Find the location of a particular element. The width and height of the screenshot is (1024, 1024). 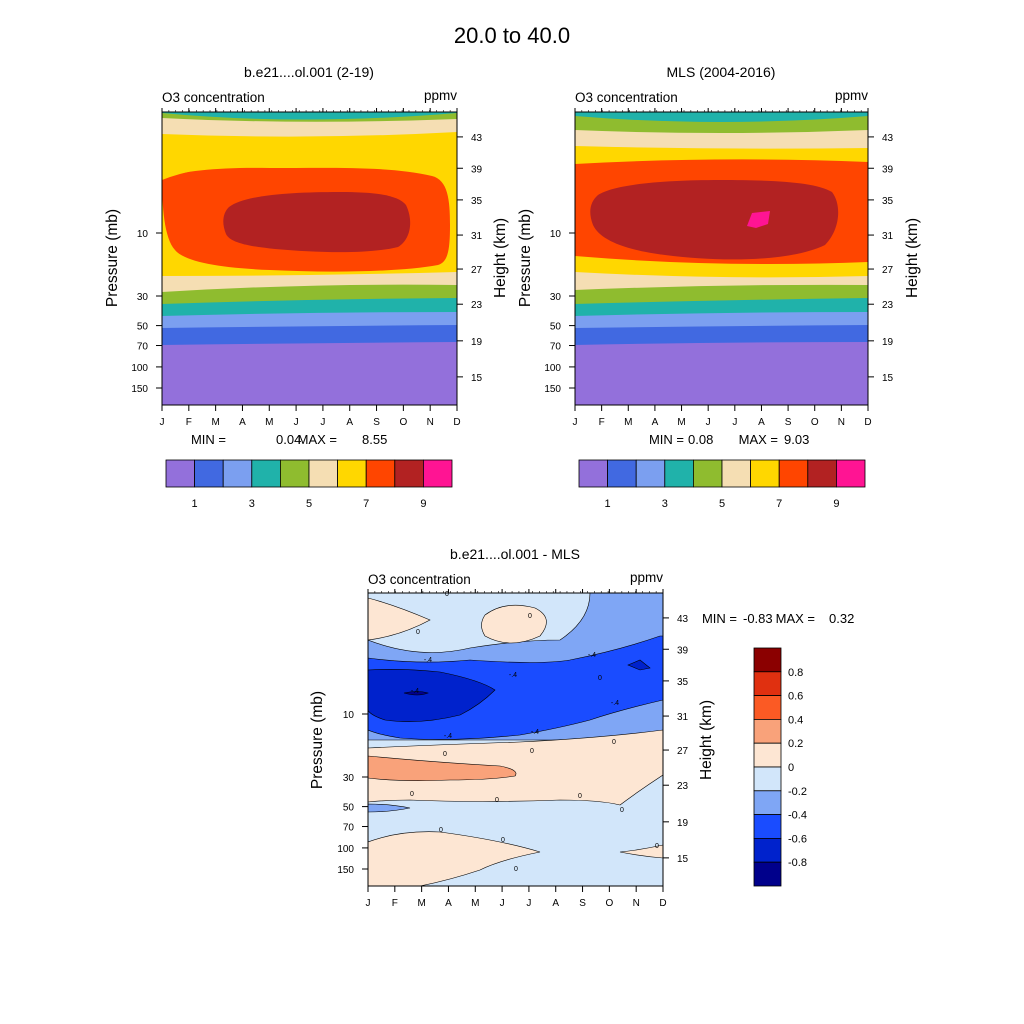

diff-contour-fill is located at coordinates (515, 739).